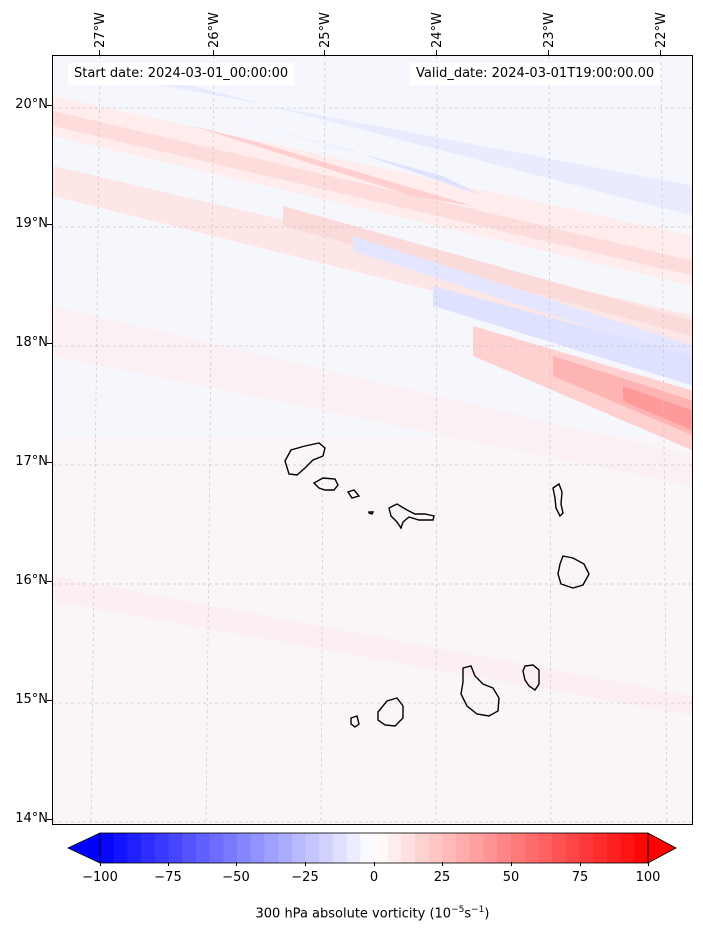 This screenshot has width=703, height=936. Describe the element at coordinates (437, 30) in the screenshot. I see `lon-label-24w: 24°W` at that location.